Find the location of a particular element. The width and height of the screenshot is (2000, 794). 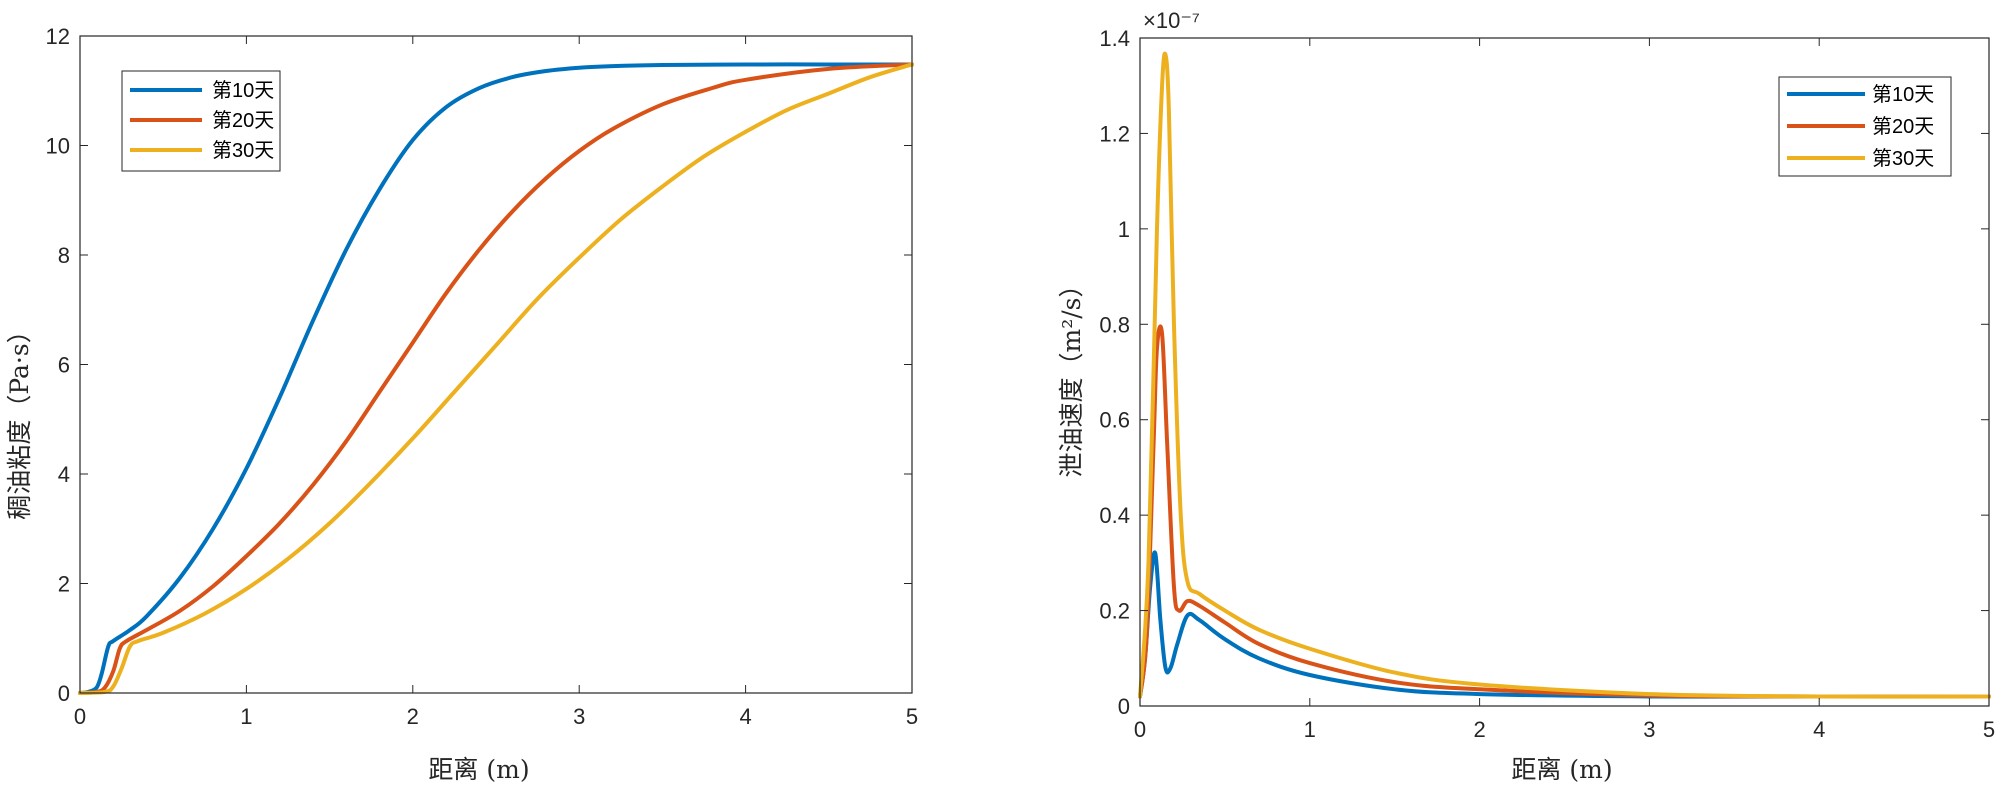

y-tick-label: 12 is located at coordinates (58, 36).